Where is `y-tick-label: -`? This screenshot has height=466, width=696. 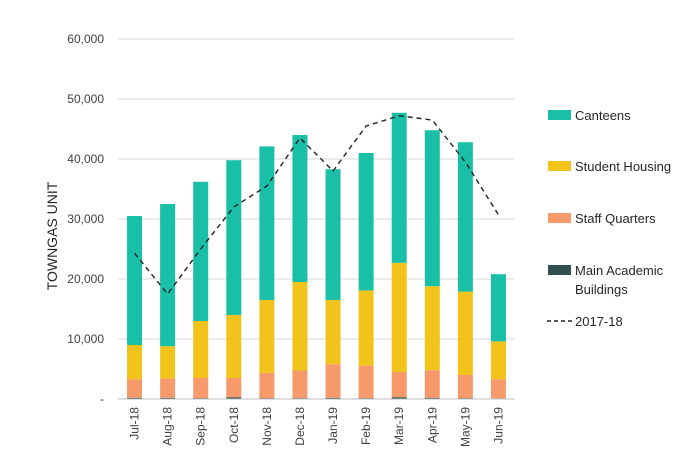 y-tick-label: - is located at coordinates (102, 399).